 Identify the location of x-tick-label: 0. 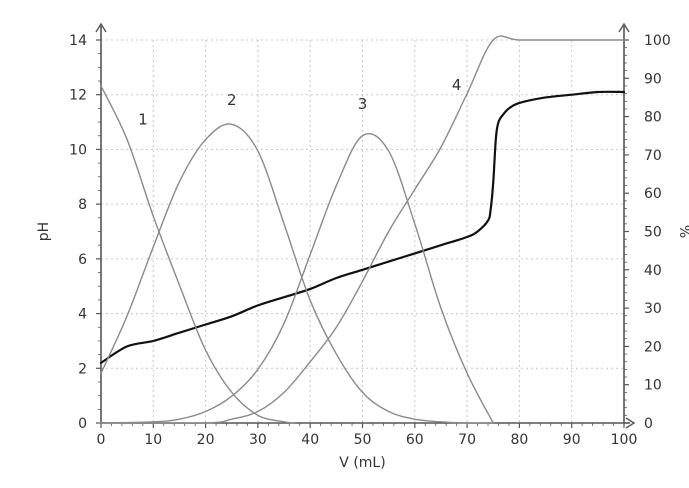
(101, 440).